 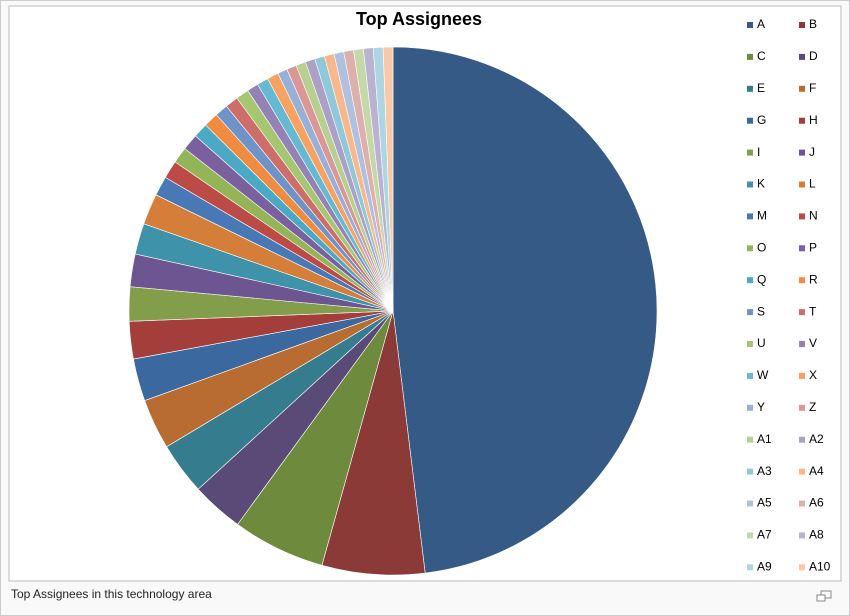 What do you see at coordinates (813, 120) in the screenshot?
I see `legend-label: H` at bounding box center [813, 120].